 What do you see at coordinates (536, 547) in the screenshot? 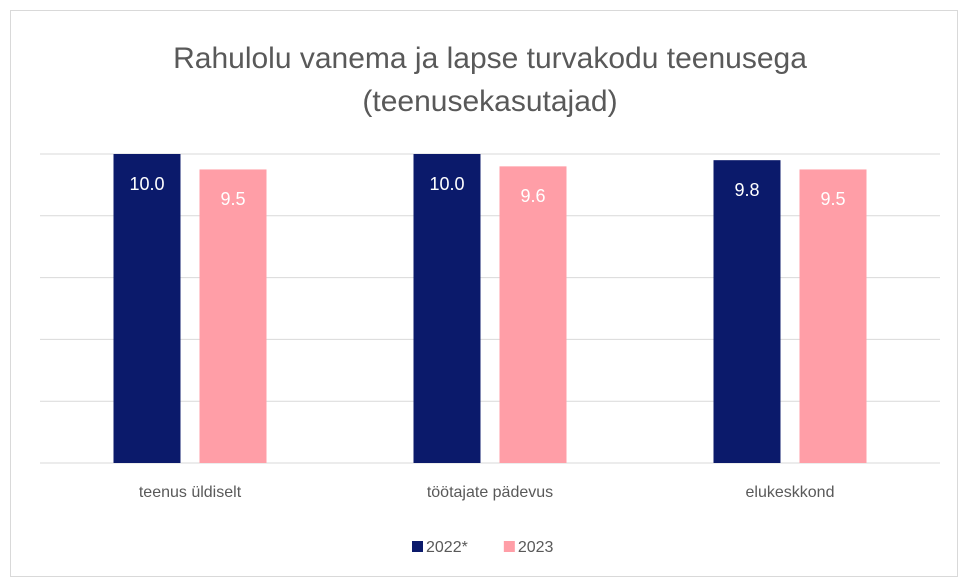
I see `legend-label: 2023` at bounding box center [536, 547].